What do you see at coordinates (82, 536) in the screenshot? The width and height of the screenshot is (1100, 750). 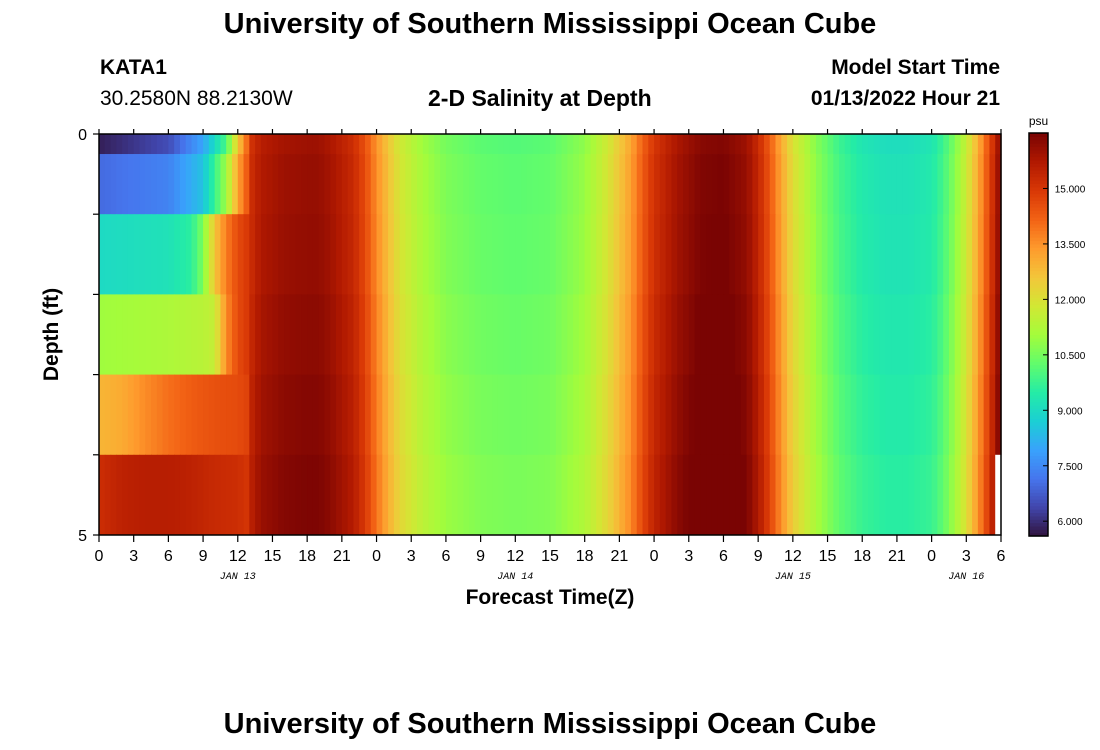 I see `y-tick-label: 5` at bounding box center [82, 536].